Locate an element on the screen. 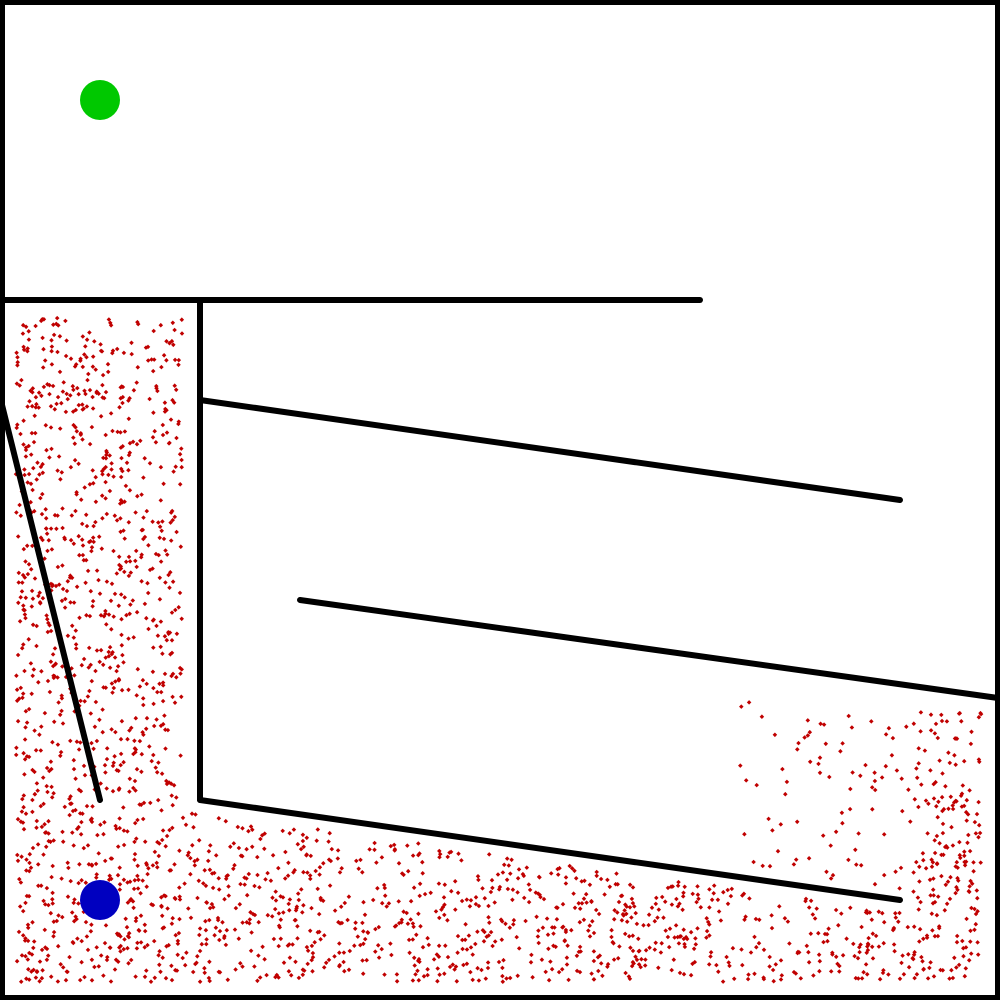 The image size is (1000, 1000). wall is located at coordinates (51, 602).